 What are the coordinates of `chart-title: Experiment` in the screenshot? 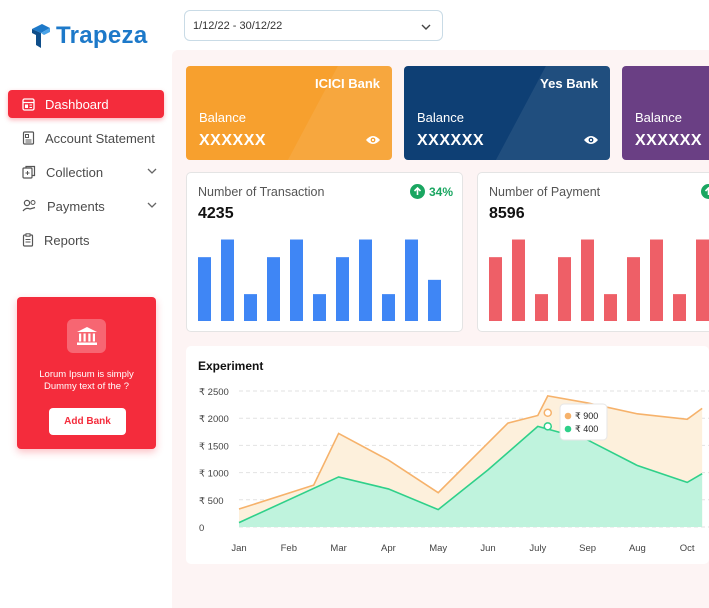 It's located at (231, 366).